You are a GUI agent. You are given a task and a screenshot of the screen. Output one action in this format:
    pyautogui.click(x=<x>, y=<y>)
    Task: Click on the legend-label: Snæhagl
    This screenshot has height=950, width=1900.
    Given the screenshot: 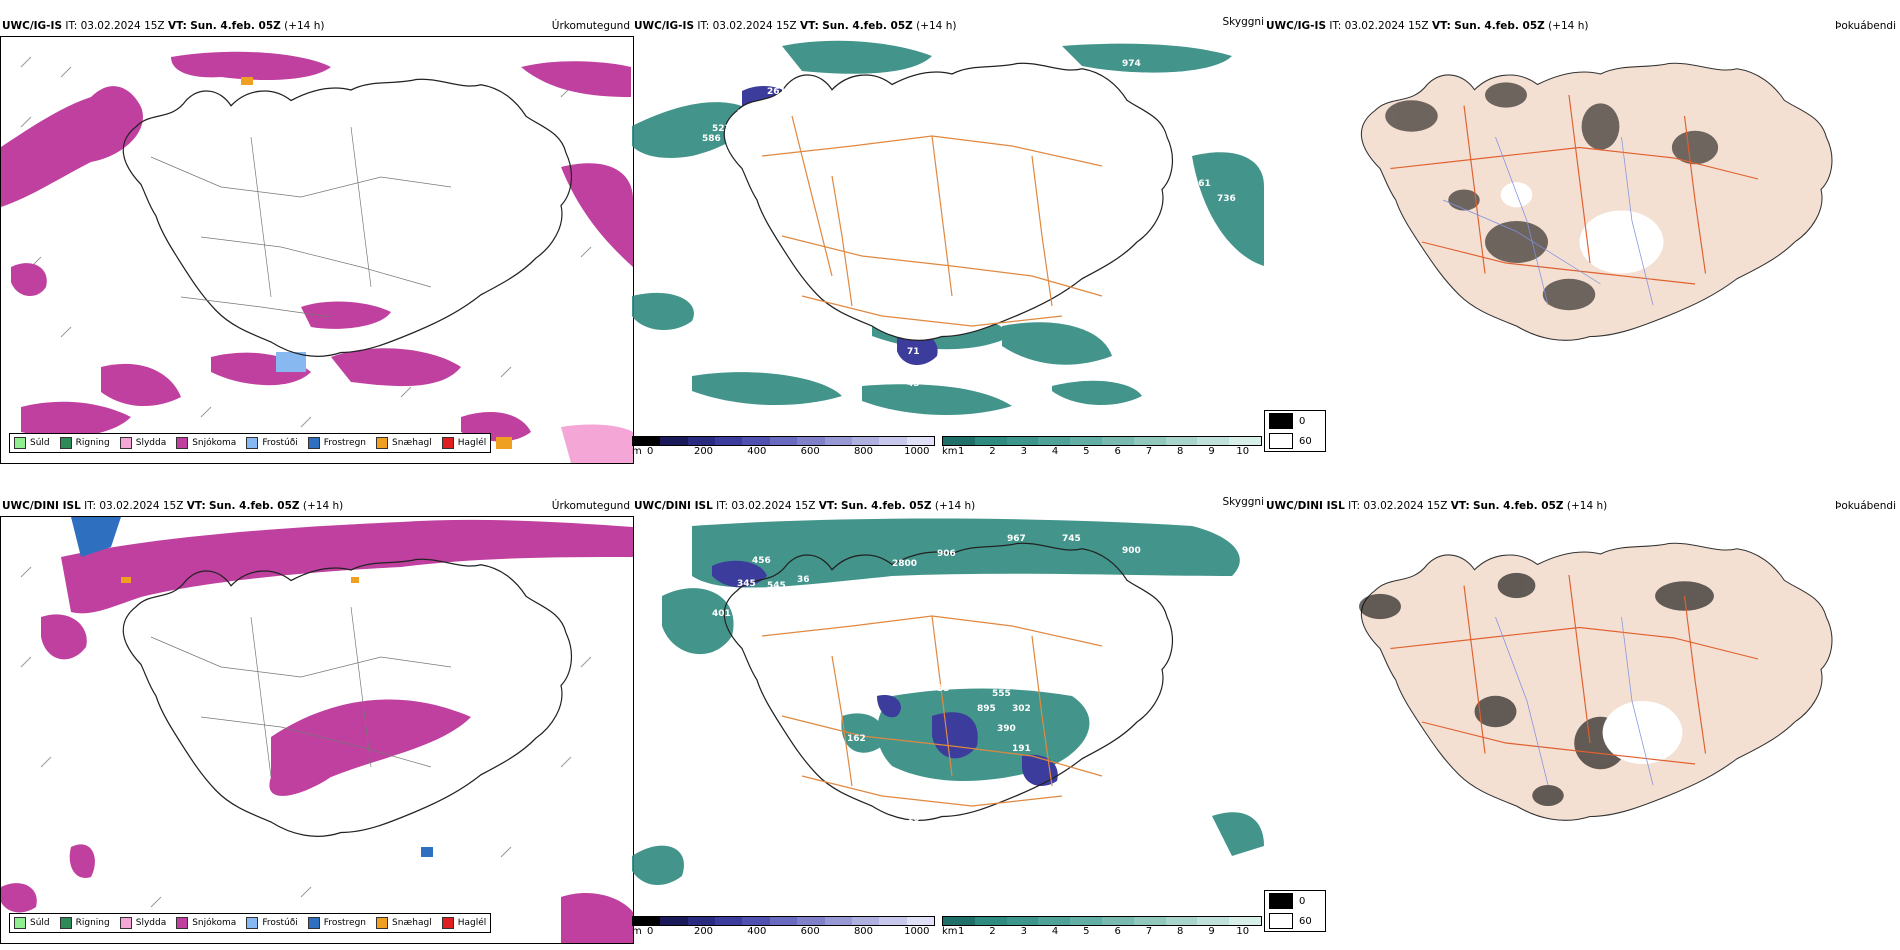 What is the action you would take?
    pyautogui.click(x=412, y=923)
    